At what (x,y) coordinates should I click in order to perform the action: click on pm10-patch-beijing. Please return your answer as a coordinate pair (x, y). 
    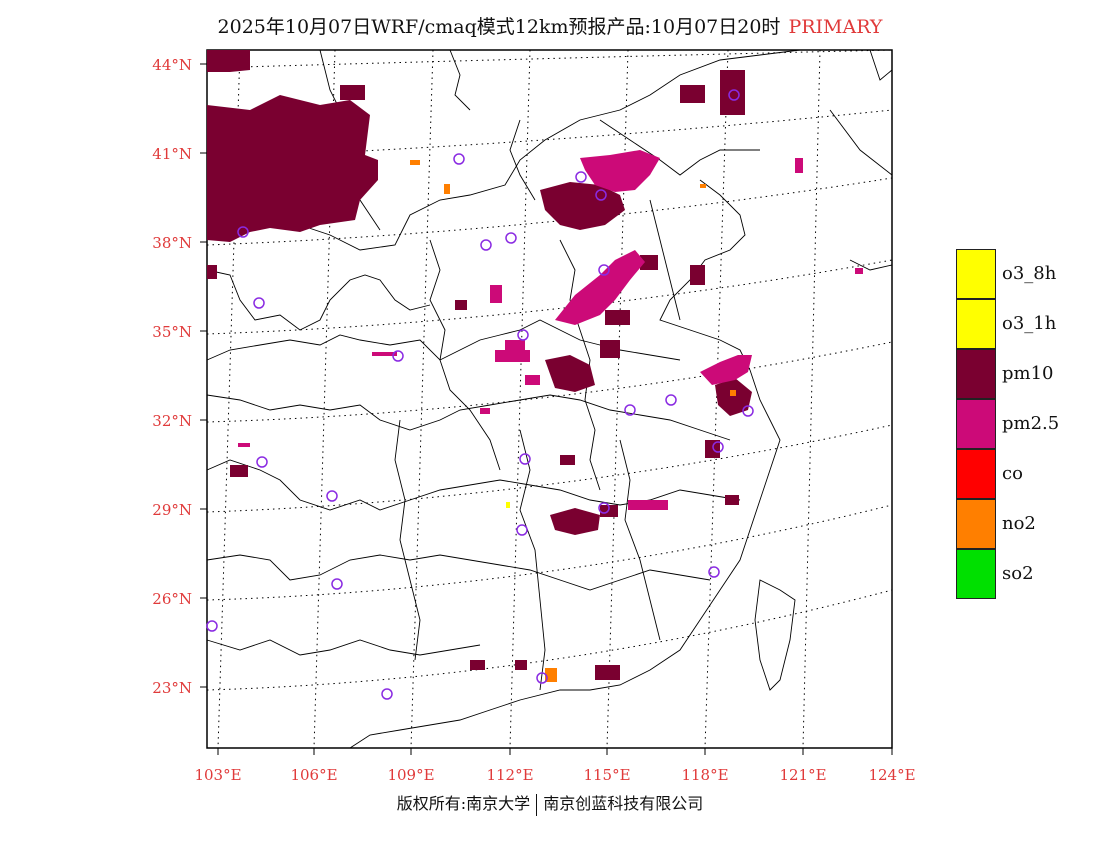
    Looking at the image, I should click on (582, 206).